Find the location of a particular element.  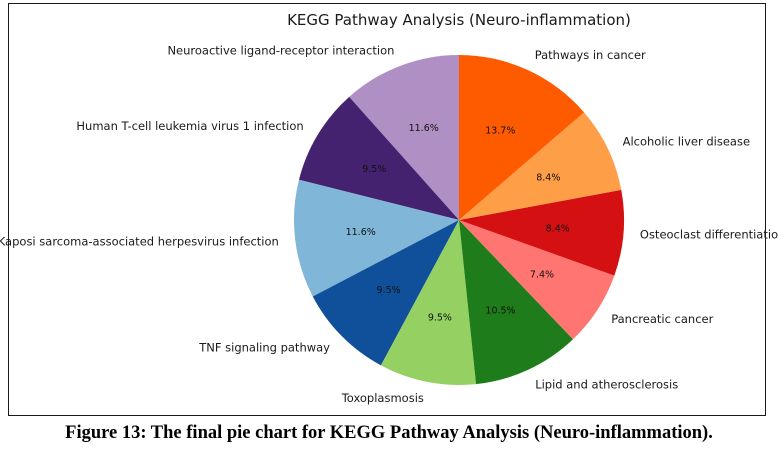

percent-label-9: 13.7% is located at coordinates (500, 131).